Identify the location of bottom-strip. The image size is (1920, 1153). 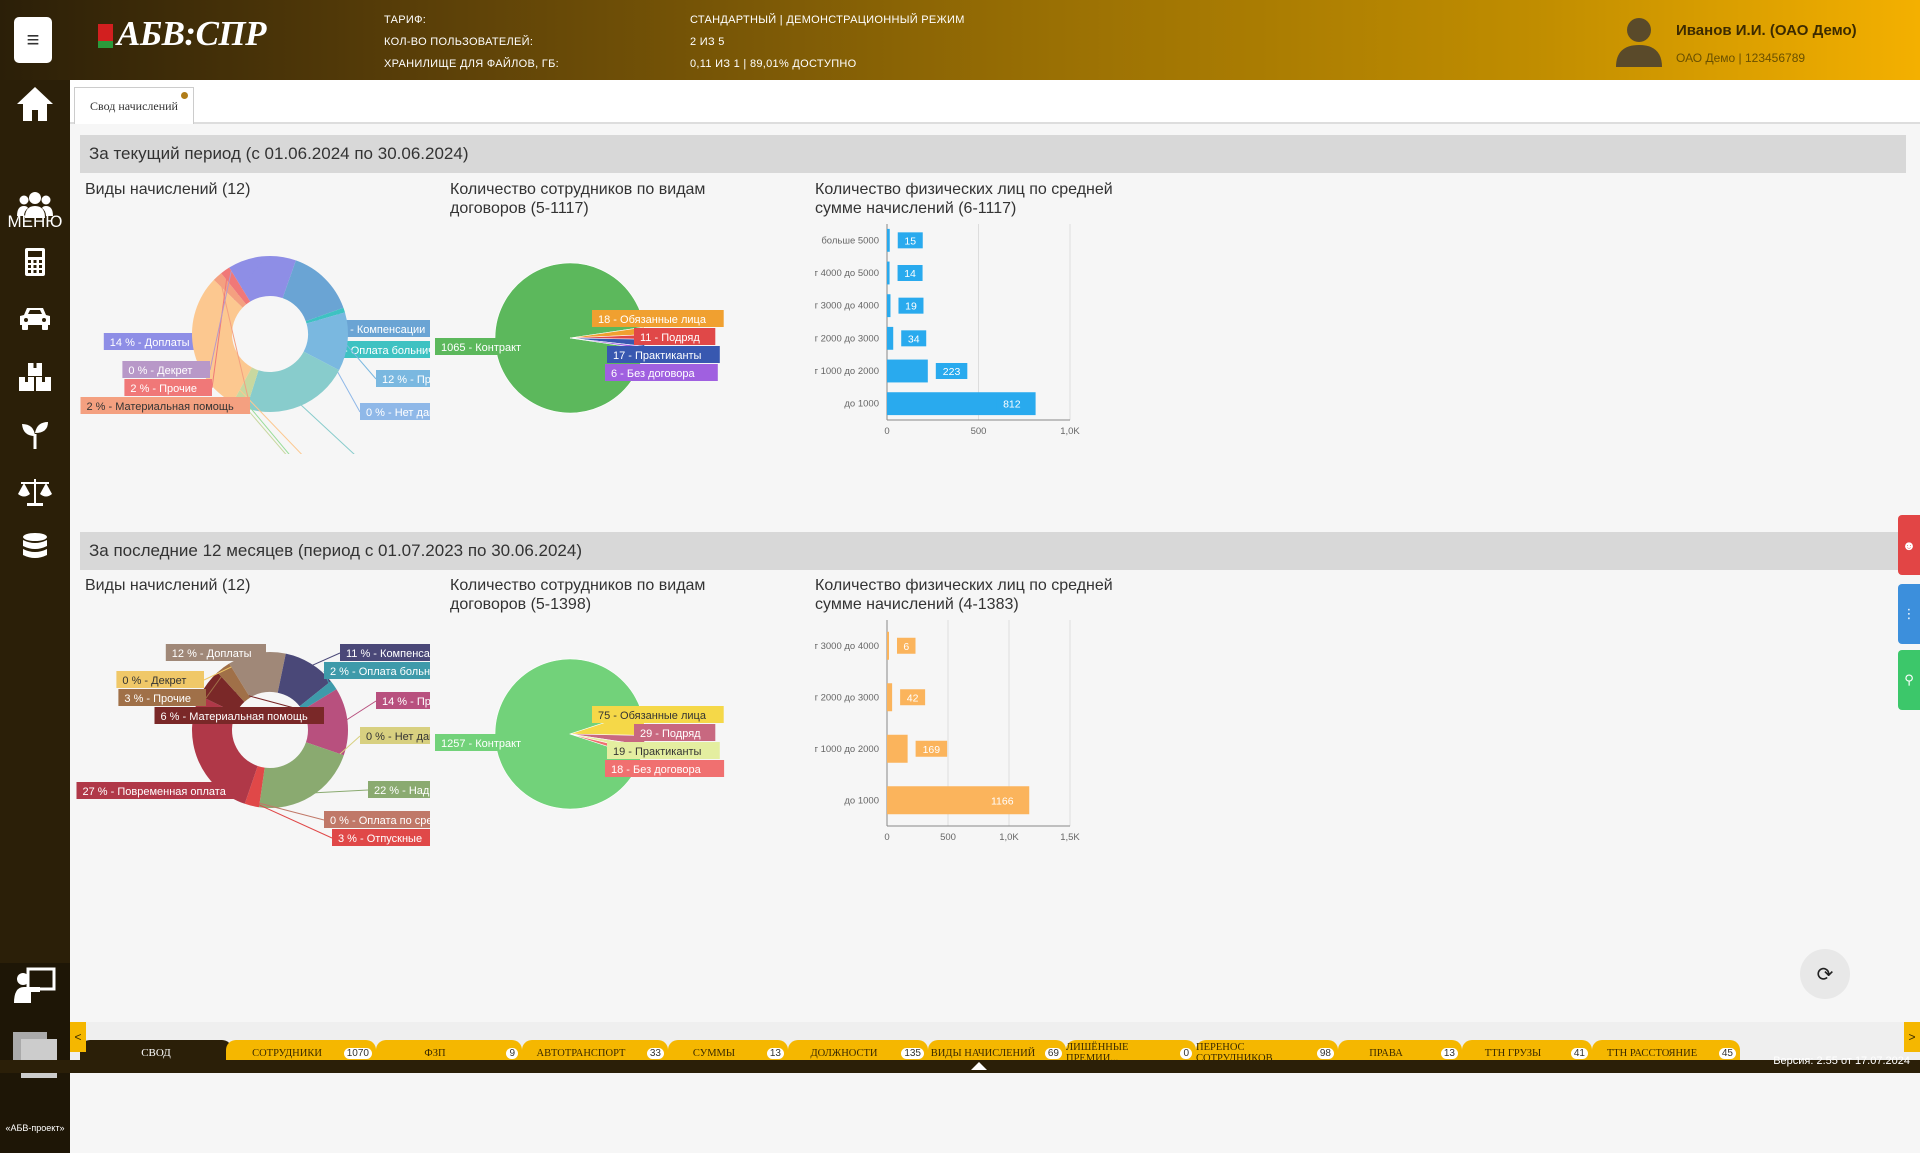
(960, 1066).